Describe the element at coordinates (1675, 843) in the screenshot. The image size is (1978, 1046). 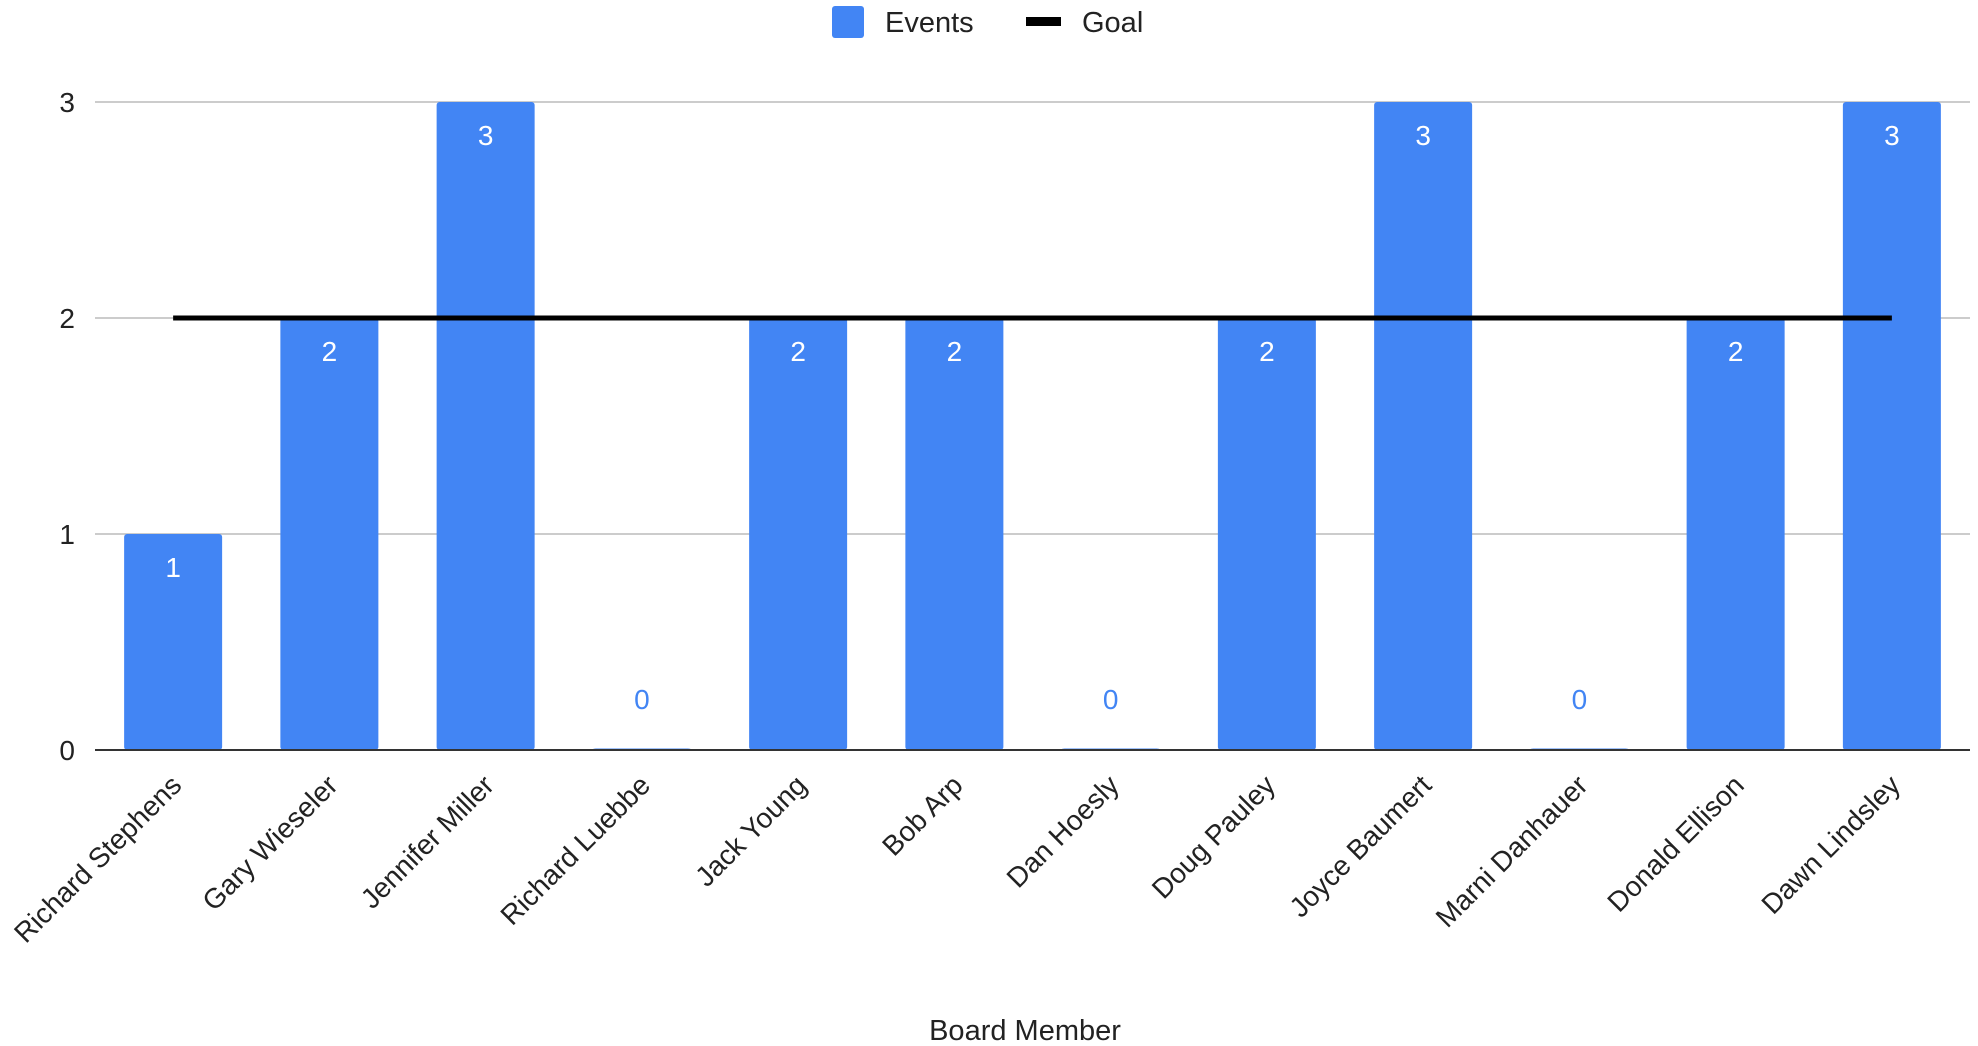
I see `x-tick-label: Donald Ellison` at that location.